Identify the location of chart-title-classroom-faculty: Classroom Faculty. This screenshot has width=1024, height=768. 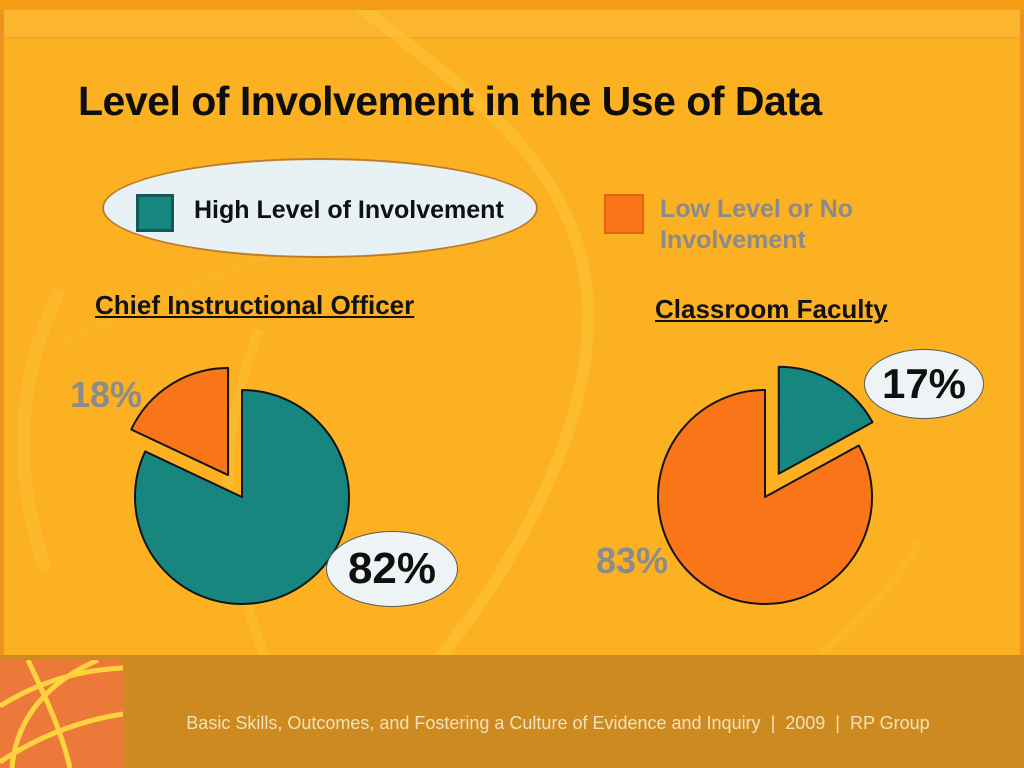
(771, 309).